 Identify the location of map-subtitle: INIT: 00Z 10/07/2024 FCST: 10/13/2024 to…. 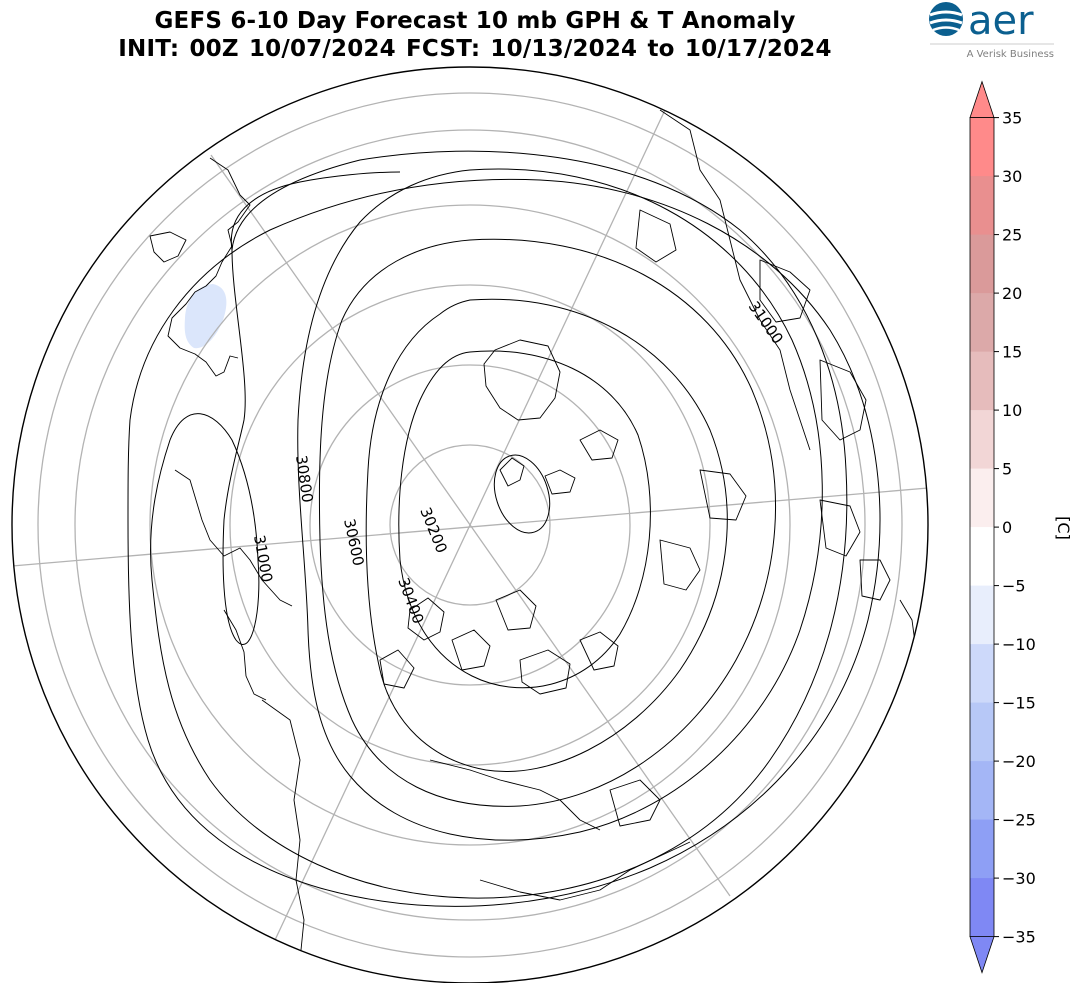
(475, 49).